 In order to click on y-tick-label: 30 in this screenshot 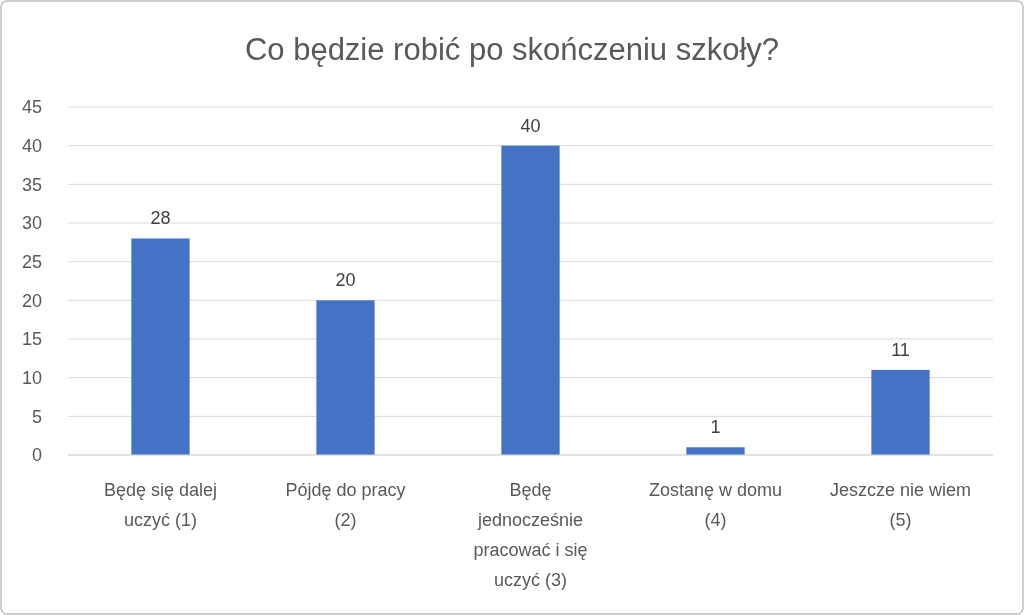, I will do `click(31, 223)`.